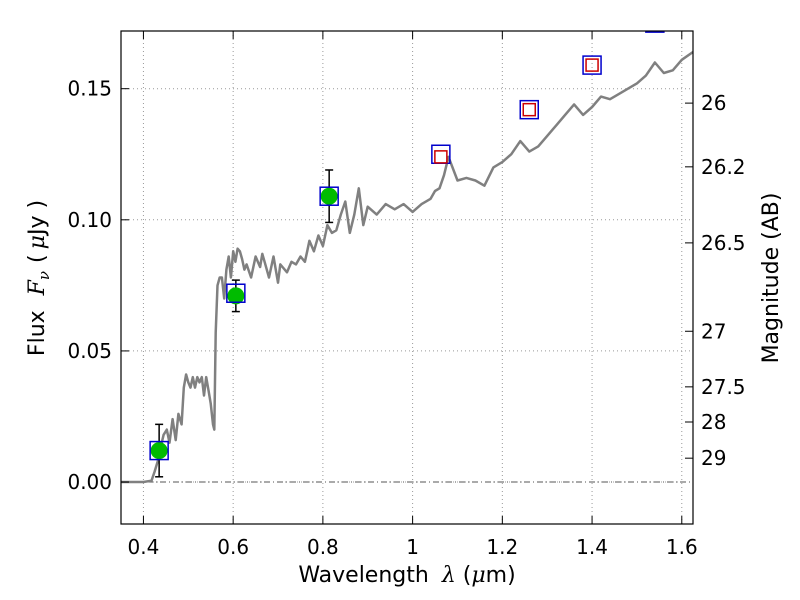 The image size is (800, 600). What do you see at coordinates (89, 220) in the screenshot?
I see `y-tick-label: 0.10` at bounding box center [89, 220].